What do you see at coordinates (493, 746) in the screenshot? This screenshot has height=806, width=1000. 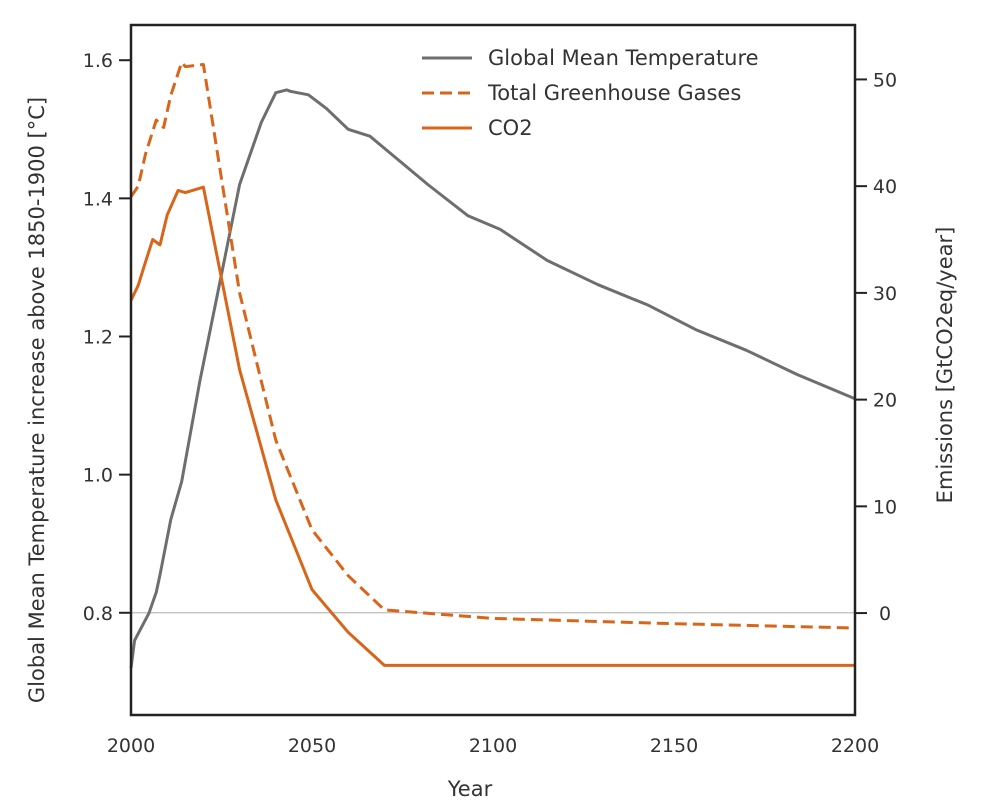 I see `x-tick-label: 2100` at bounding box center [493, 746].